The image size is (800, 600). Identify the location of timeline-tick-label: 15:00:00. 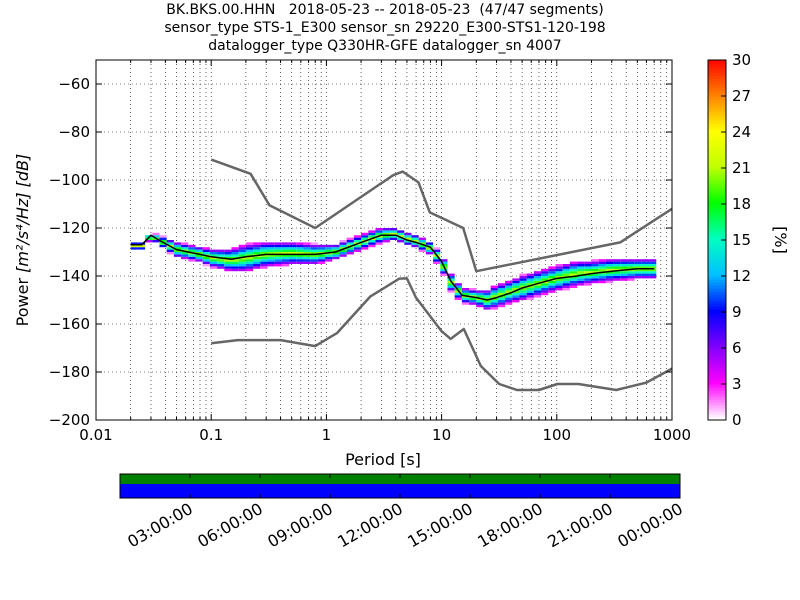
(440, 525).